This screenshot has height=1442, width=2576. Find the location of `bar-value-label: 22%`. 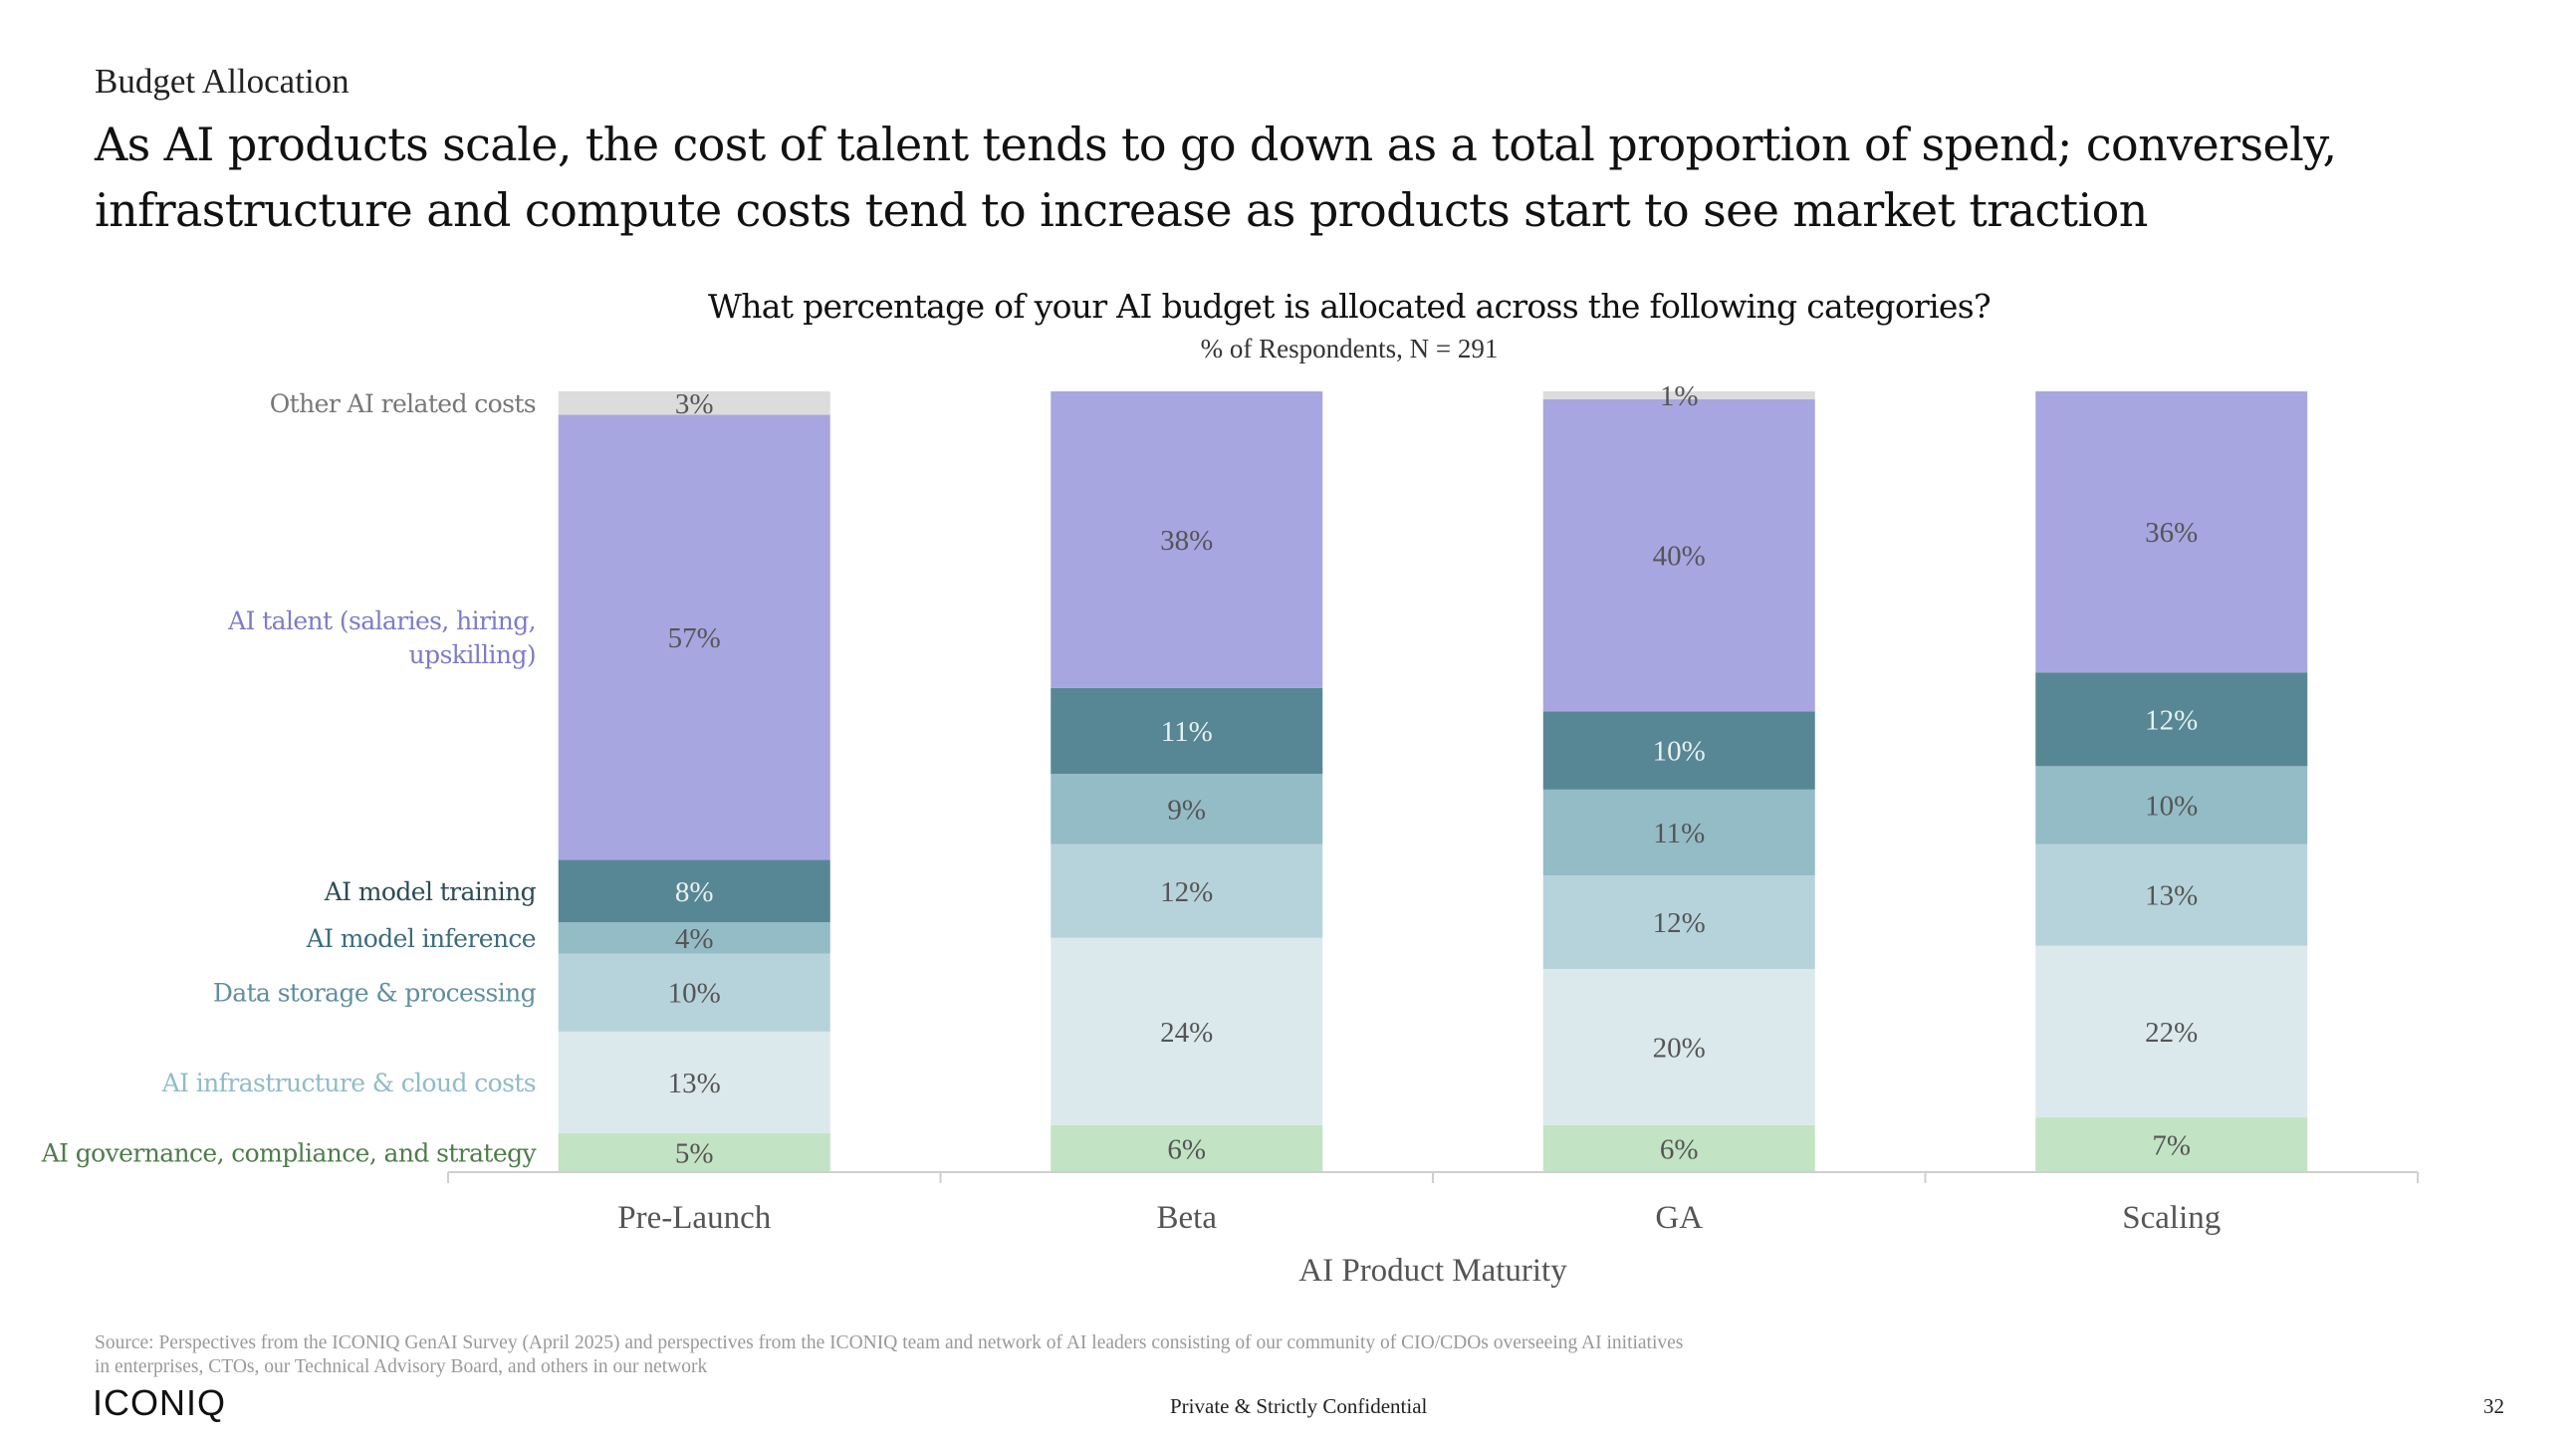

bar-value-label: 22% is located at coordinates (2171, 1033).